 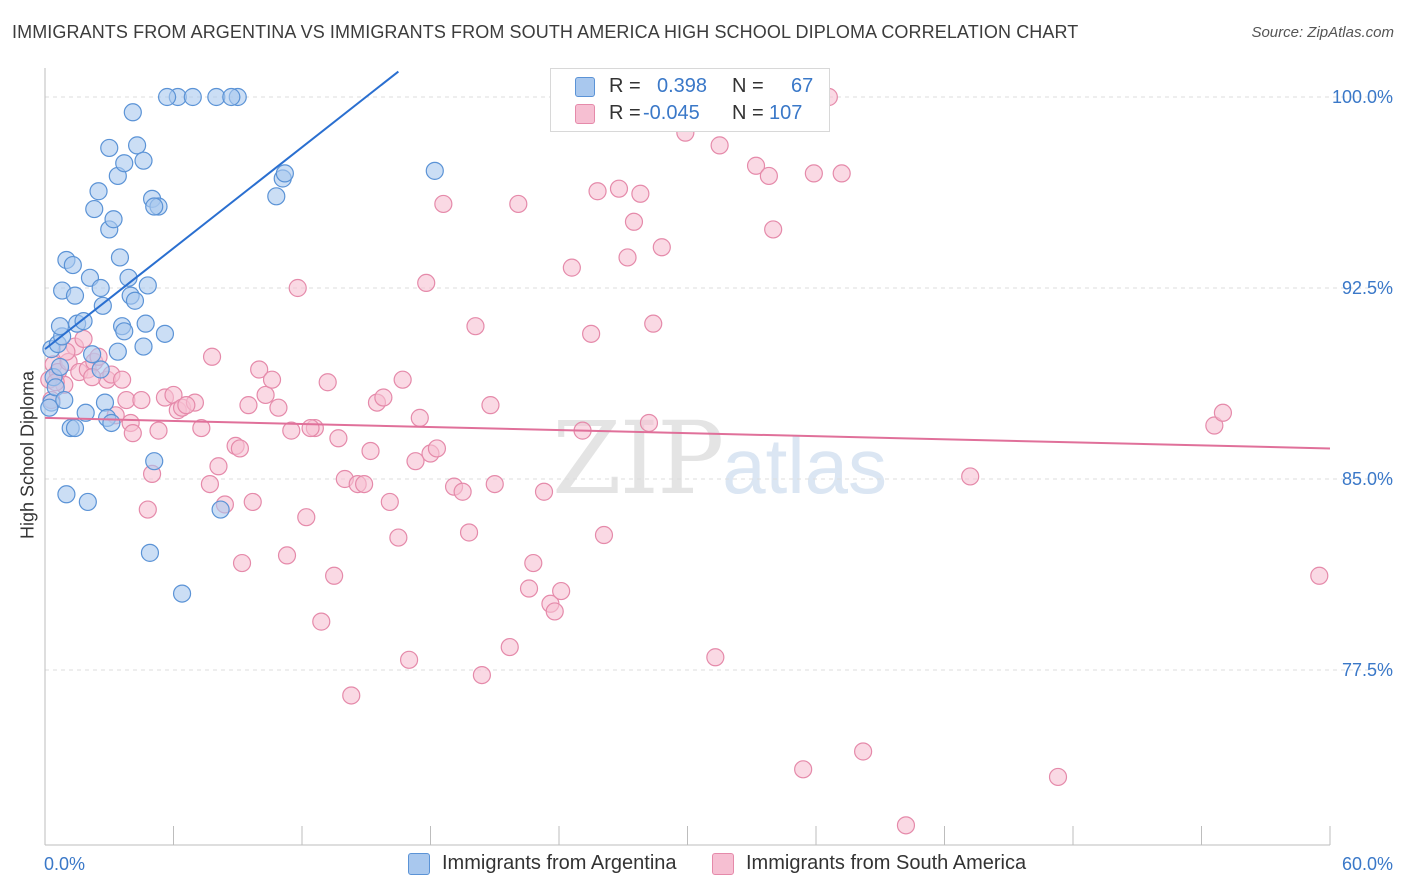 What do you see at coordinates (886, 863) in the screenshot?
I see `legend-label-south-america: Immigrants from South America` at bounding box center [886, 863].